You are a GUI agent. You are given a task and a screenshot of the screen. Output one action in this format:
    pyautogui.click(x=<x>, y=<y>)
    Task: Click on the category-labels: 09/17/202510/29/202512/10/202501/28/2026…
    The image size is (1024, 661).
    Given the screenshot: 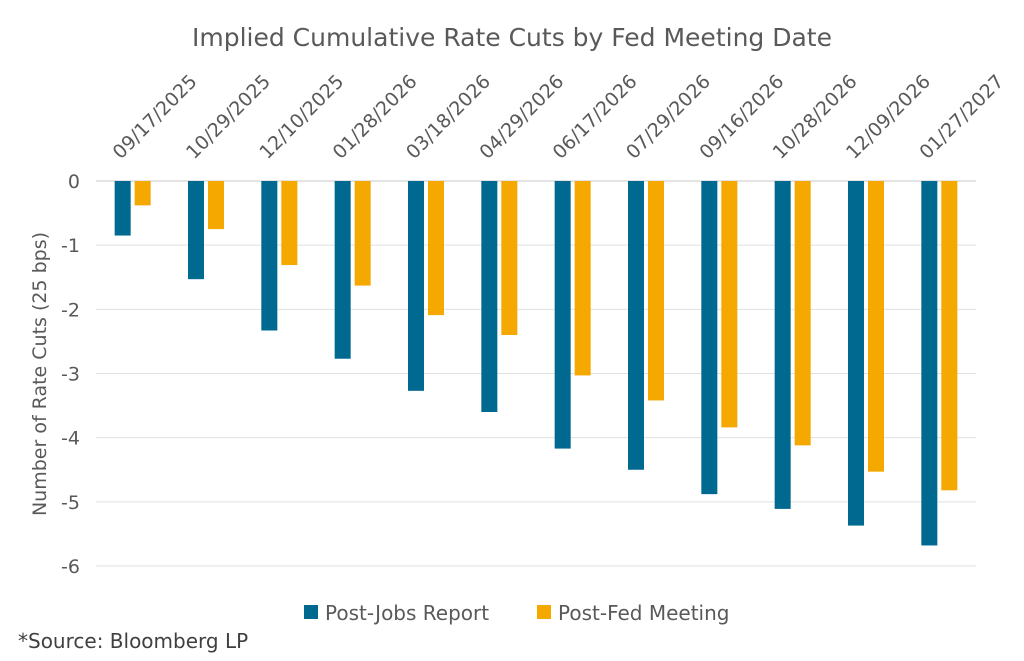 What is the action you would take?
    pyautogui.click(x=559, y=117)
    